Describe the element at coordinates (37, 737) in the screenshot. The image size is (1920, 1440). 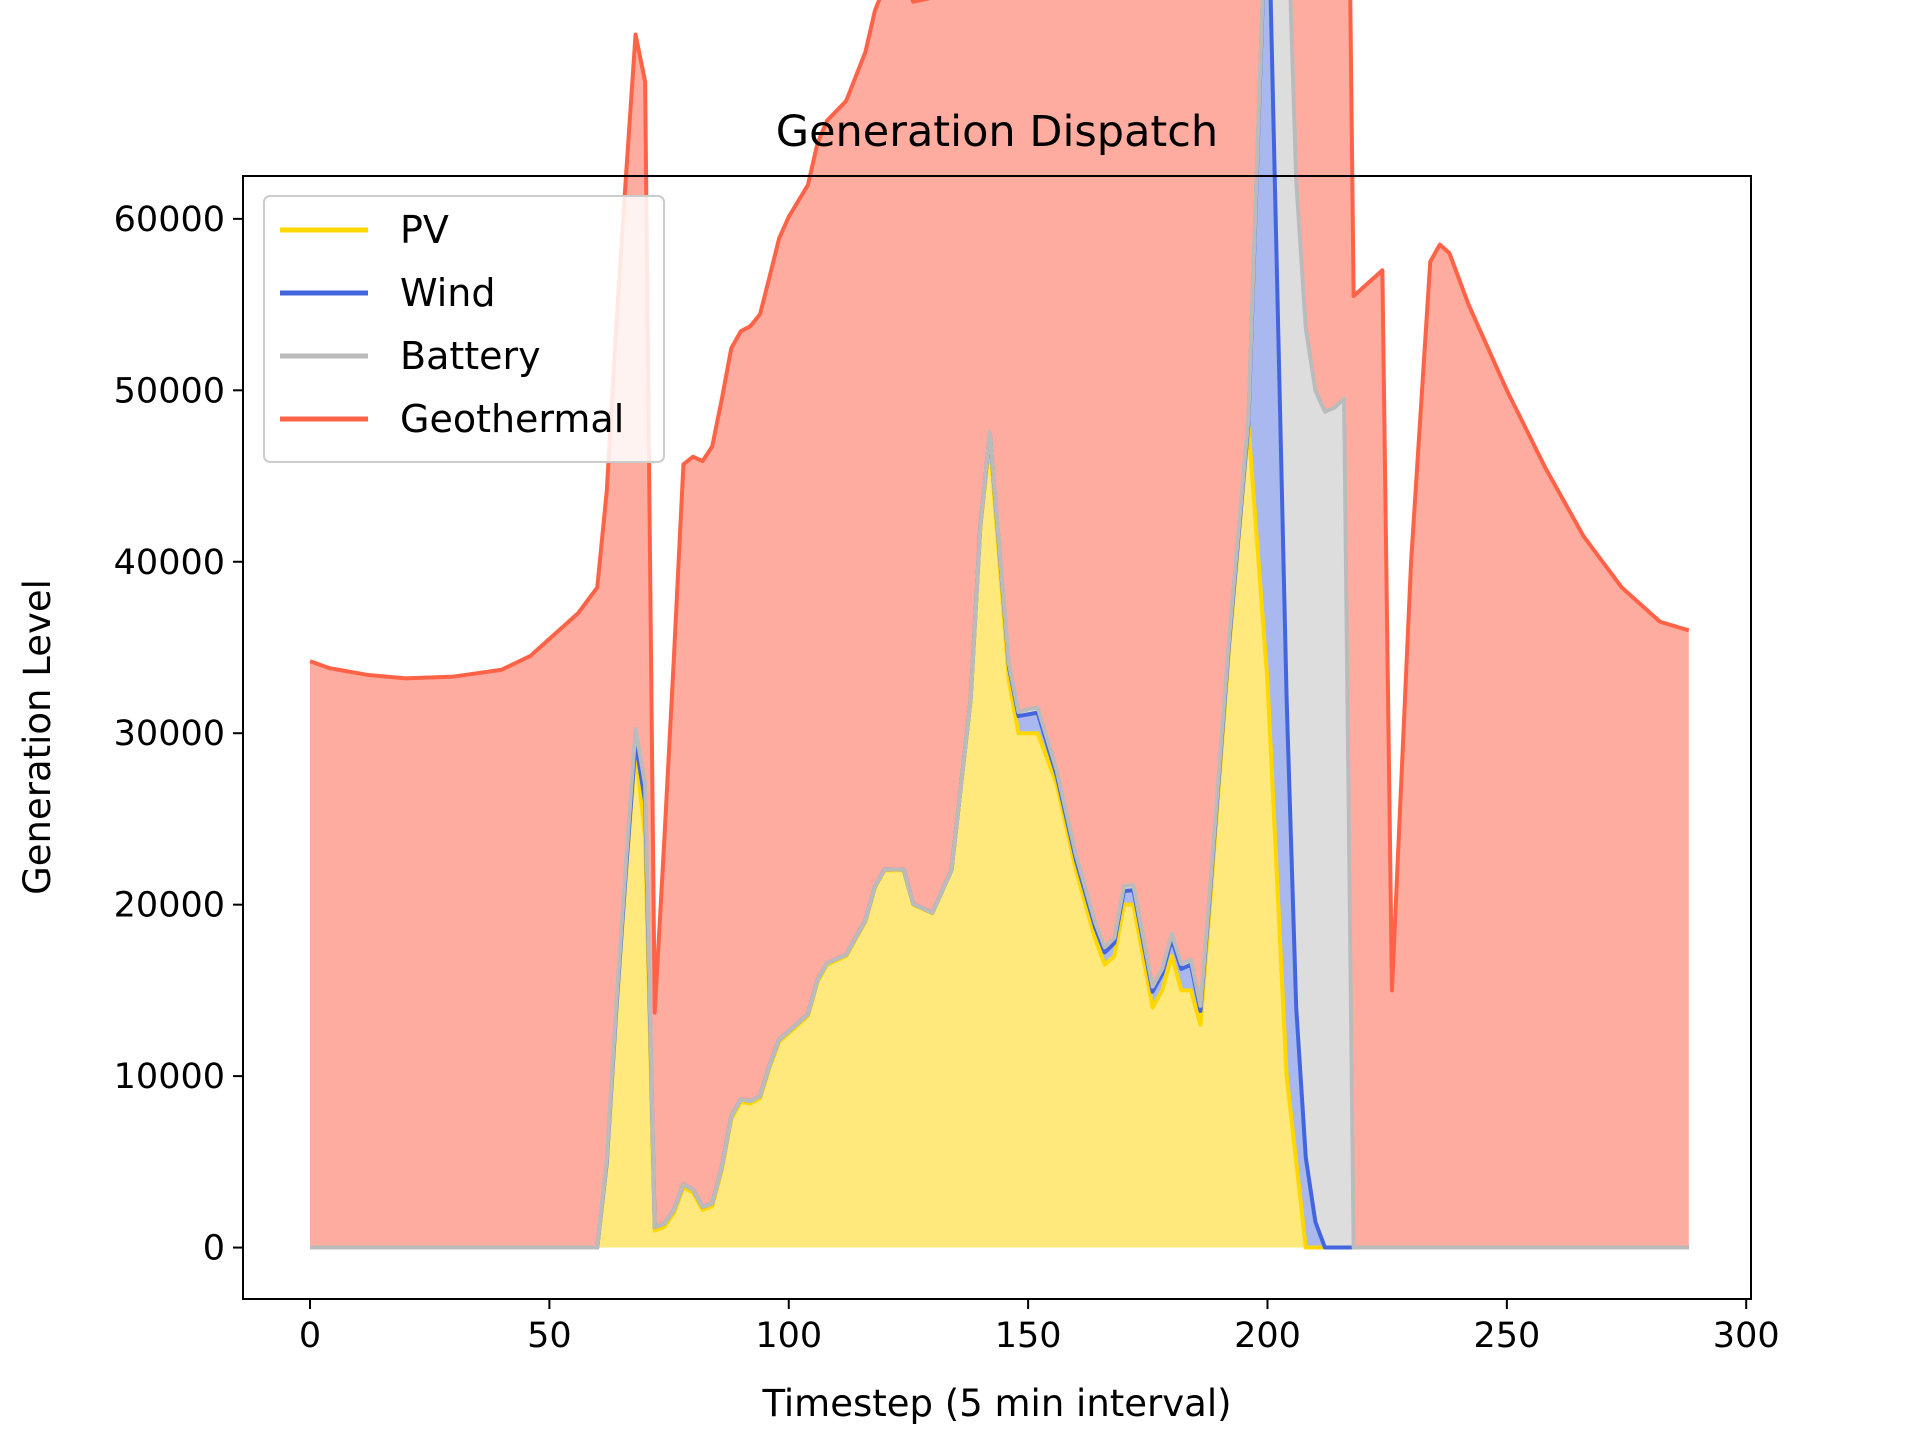
I see `y-axis-label: Generation Level` at that location.